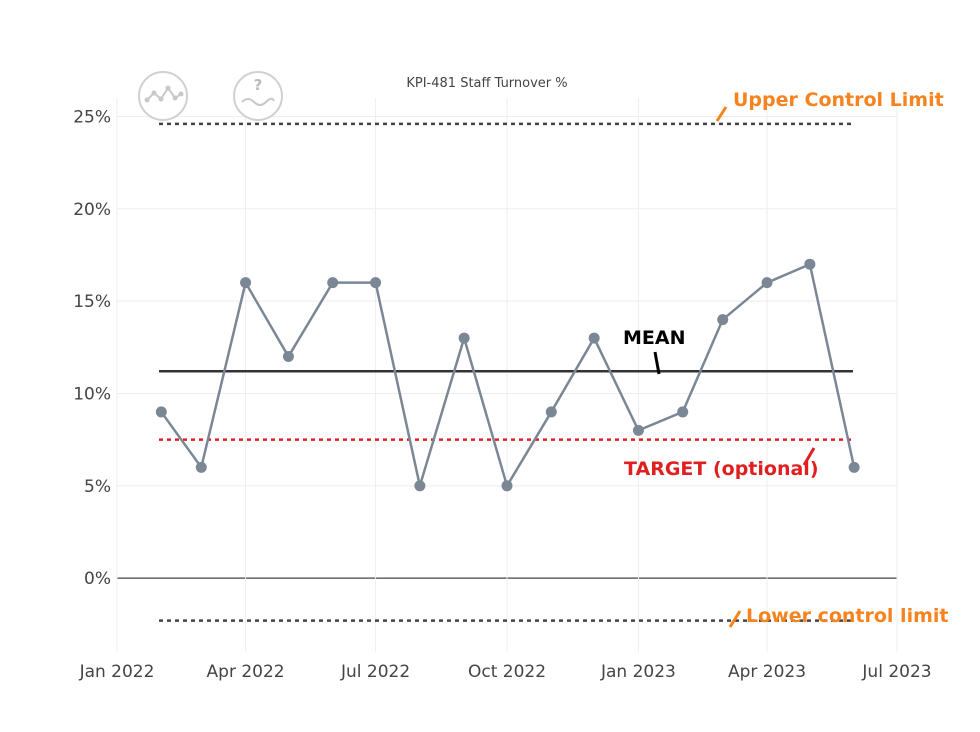 This screenshot has height=732, width=980. I want to click on x-tick-label: Oct 2022, so click(507, 672).